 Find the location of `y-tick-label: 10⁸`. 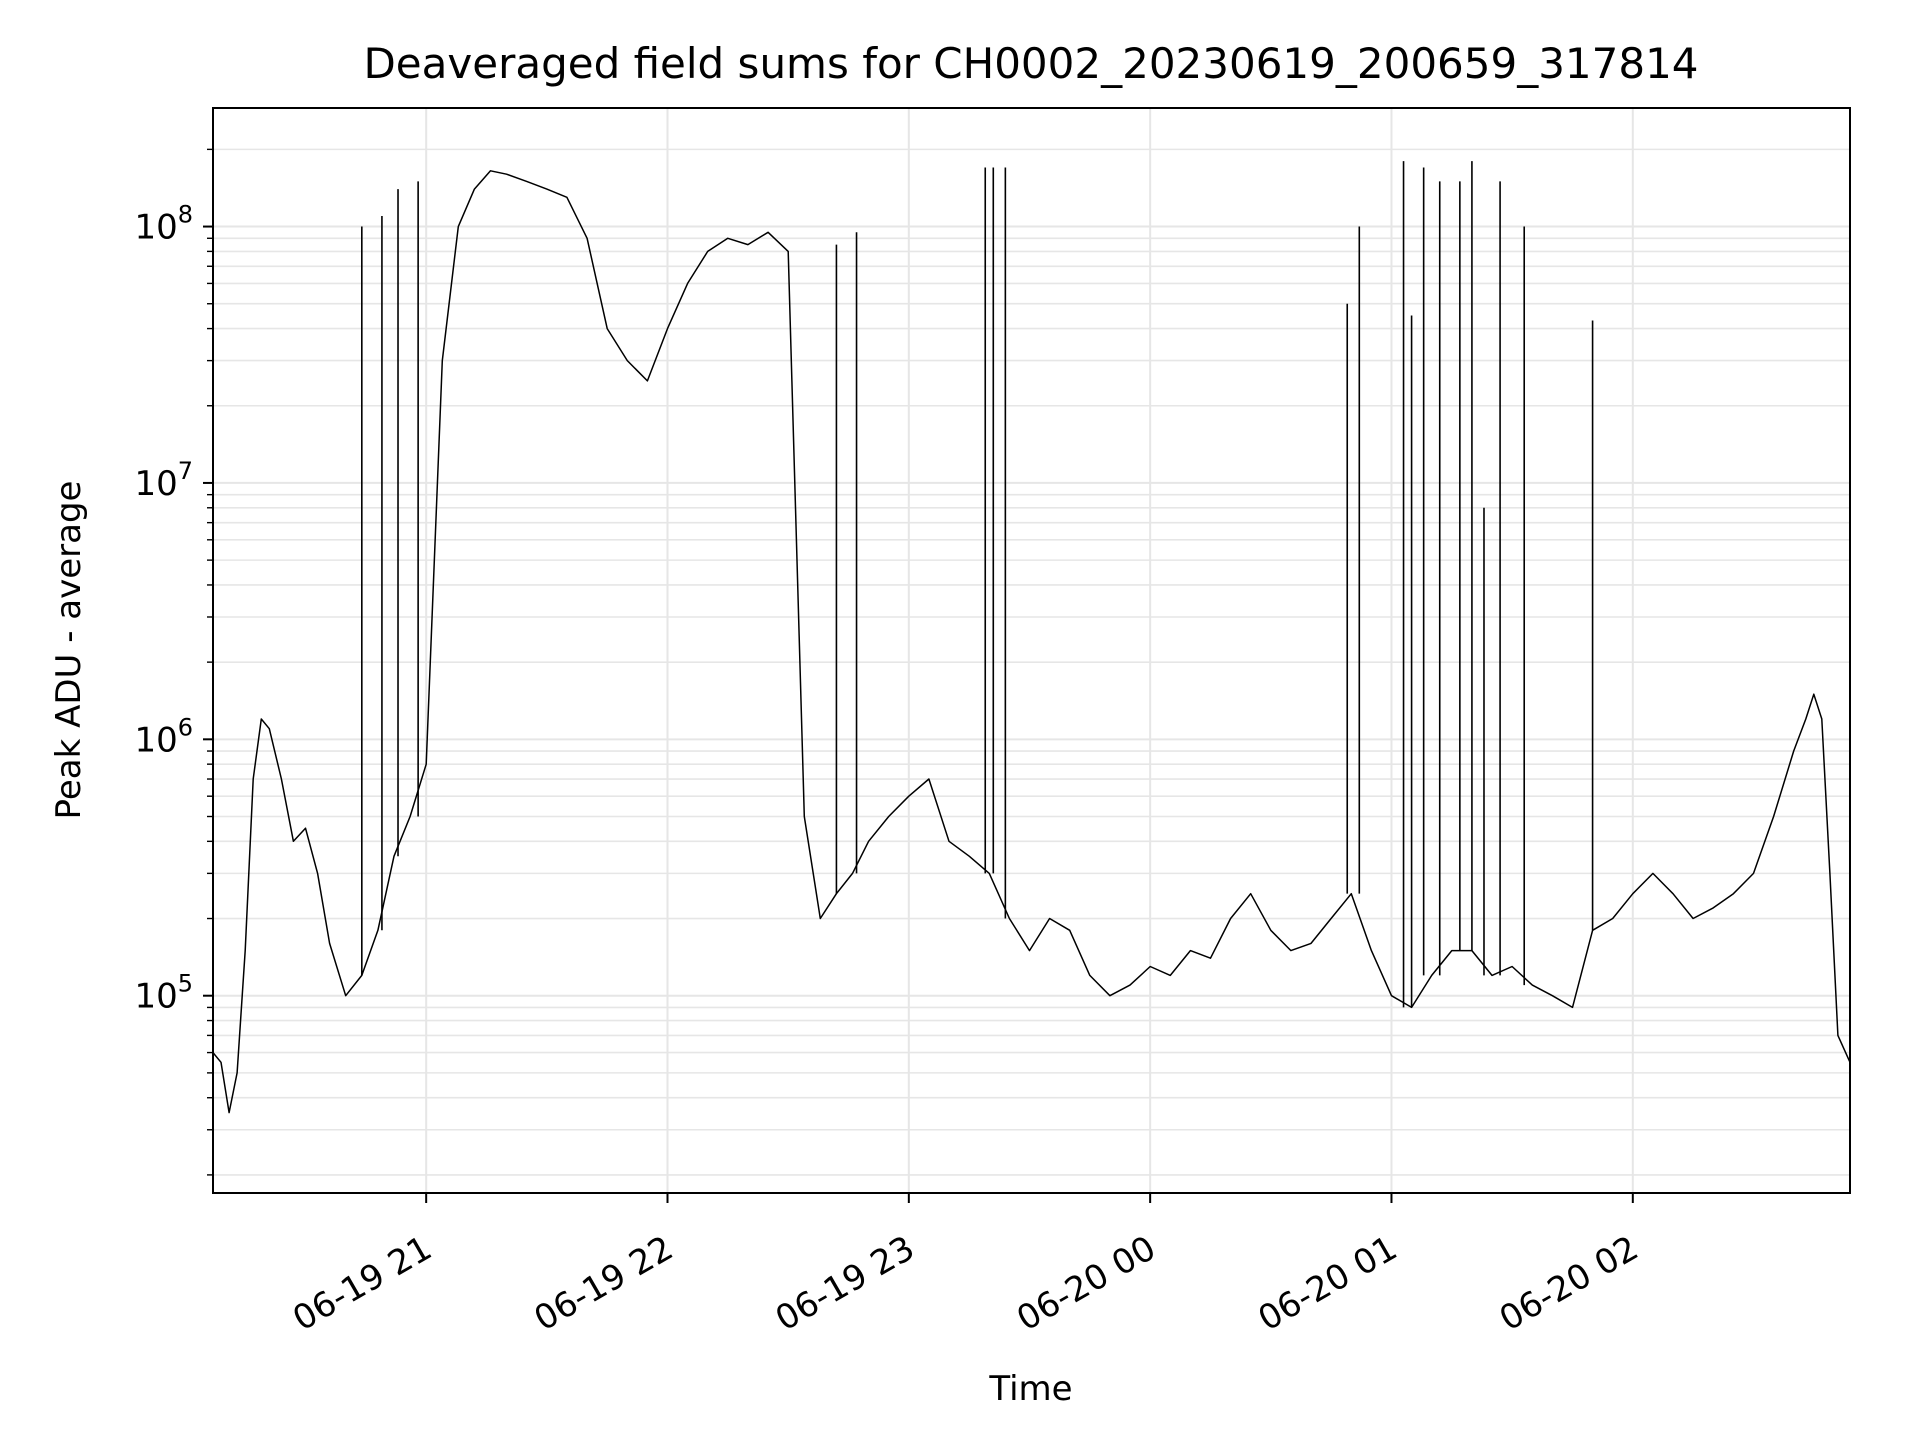

y-tick-label: 10⁸ is located at coordinates (163, 224).